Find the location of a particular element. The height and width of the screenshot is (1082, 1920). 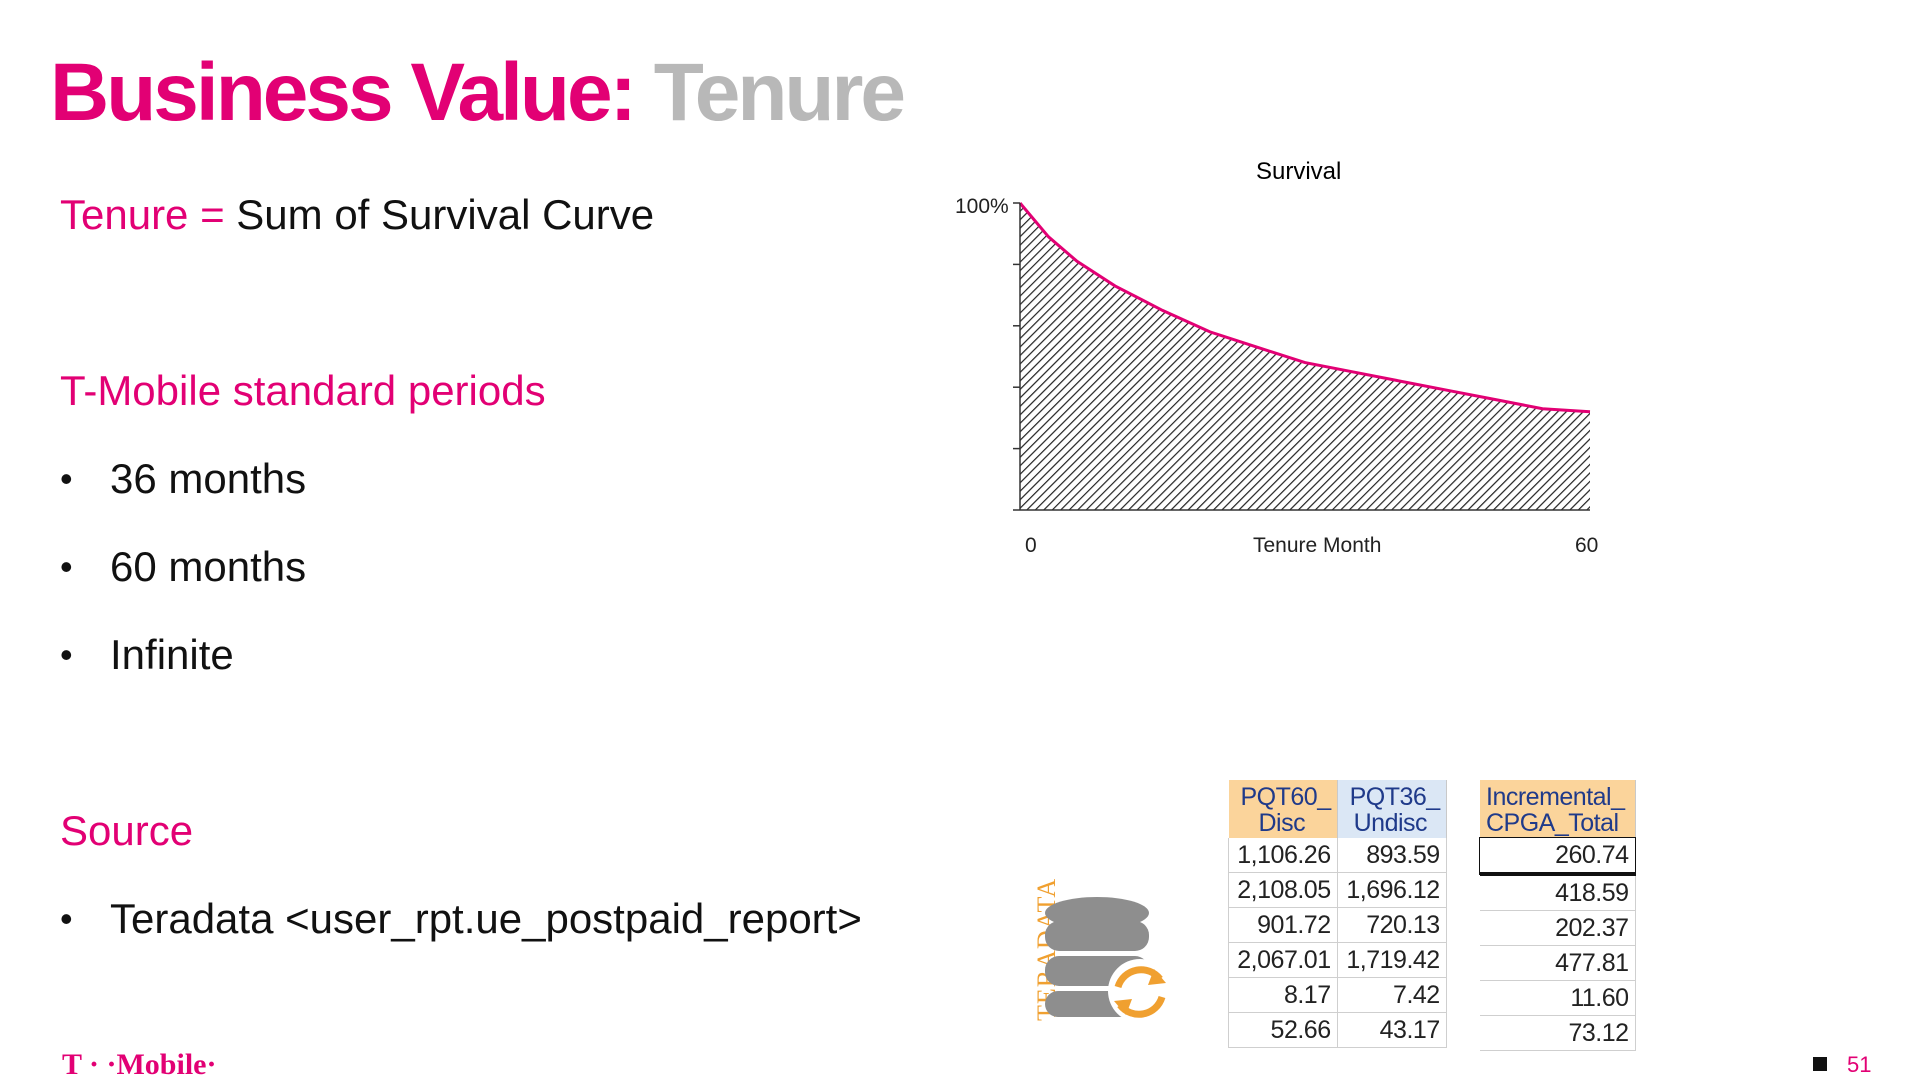

table-row: 477.81 is located at coordinates (1558, 963).